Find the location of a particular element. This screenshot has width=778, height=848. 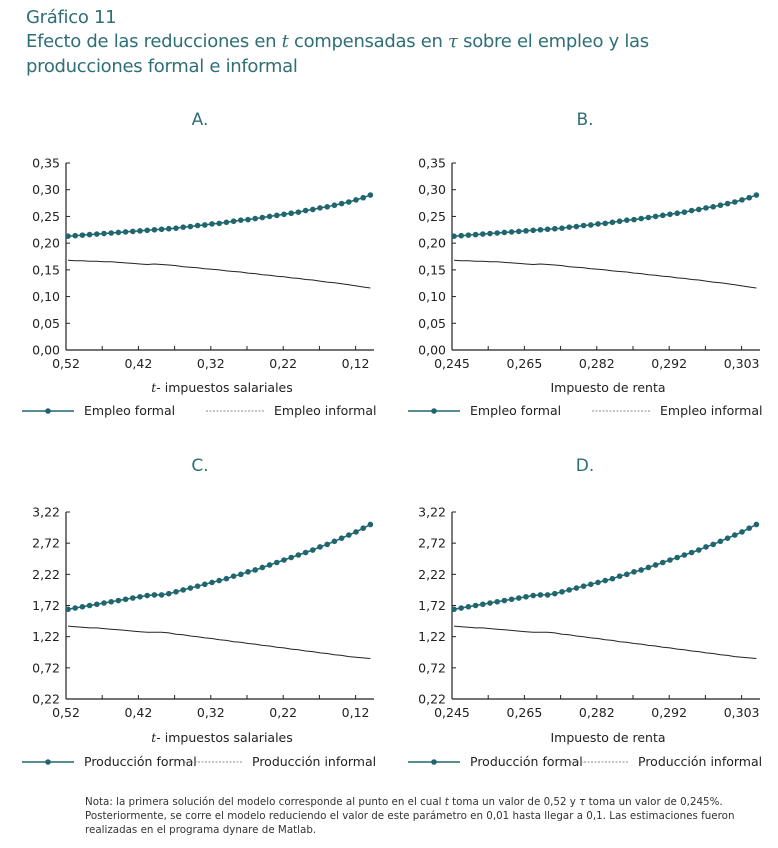

note-text: toma un valor de 0,52 y is located at coordinates (514, 802).